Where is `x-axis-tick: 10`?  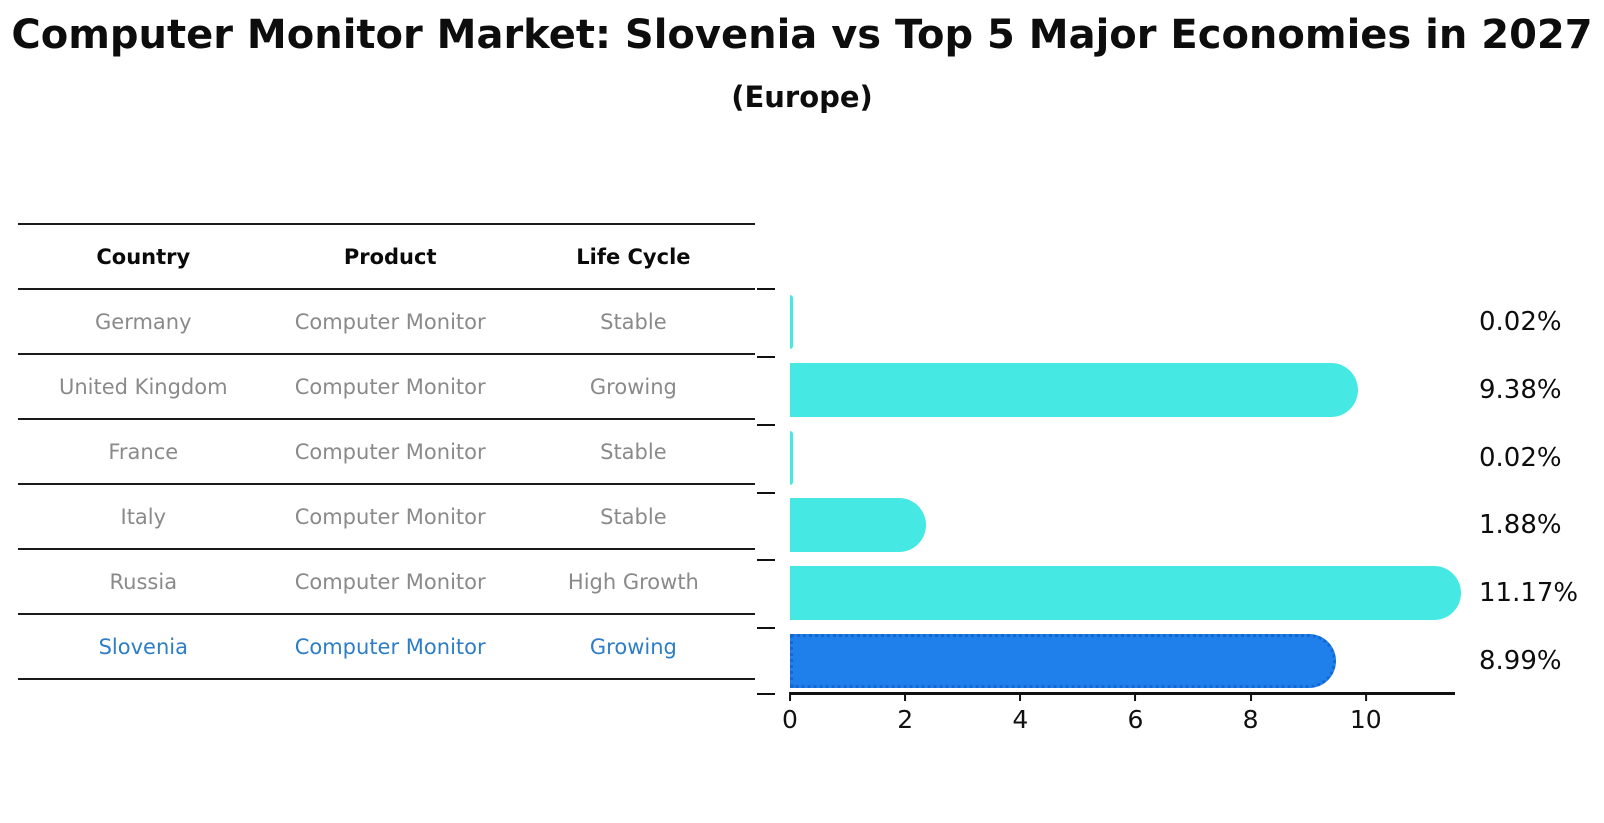
x-axis-tick: 10 is located at coordinates (1366, 713).